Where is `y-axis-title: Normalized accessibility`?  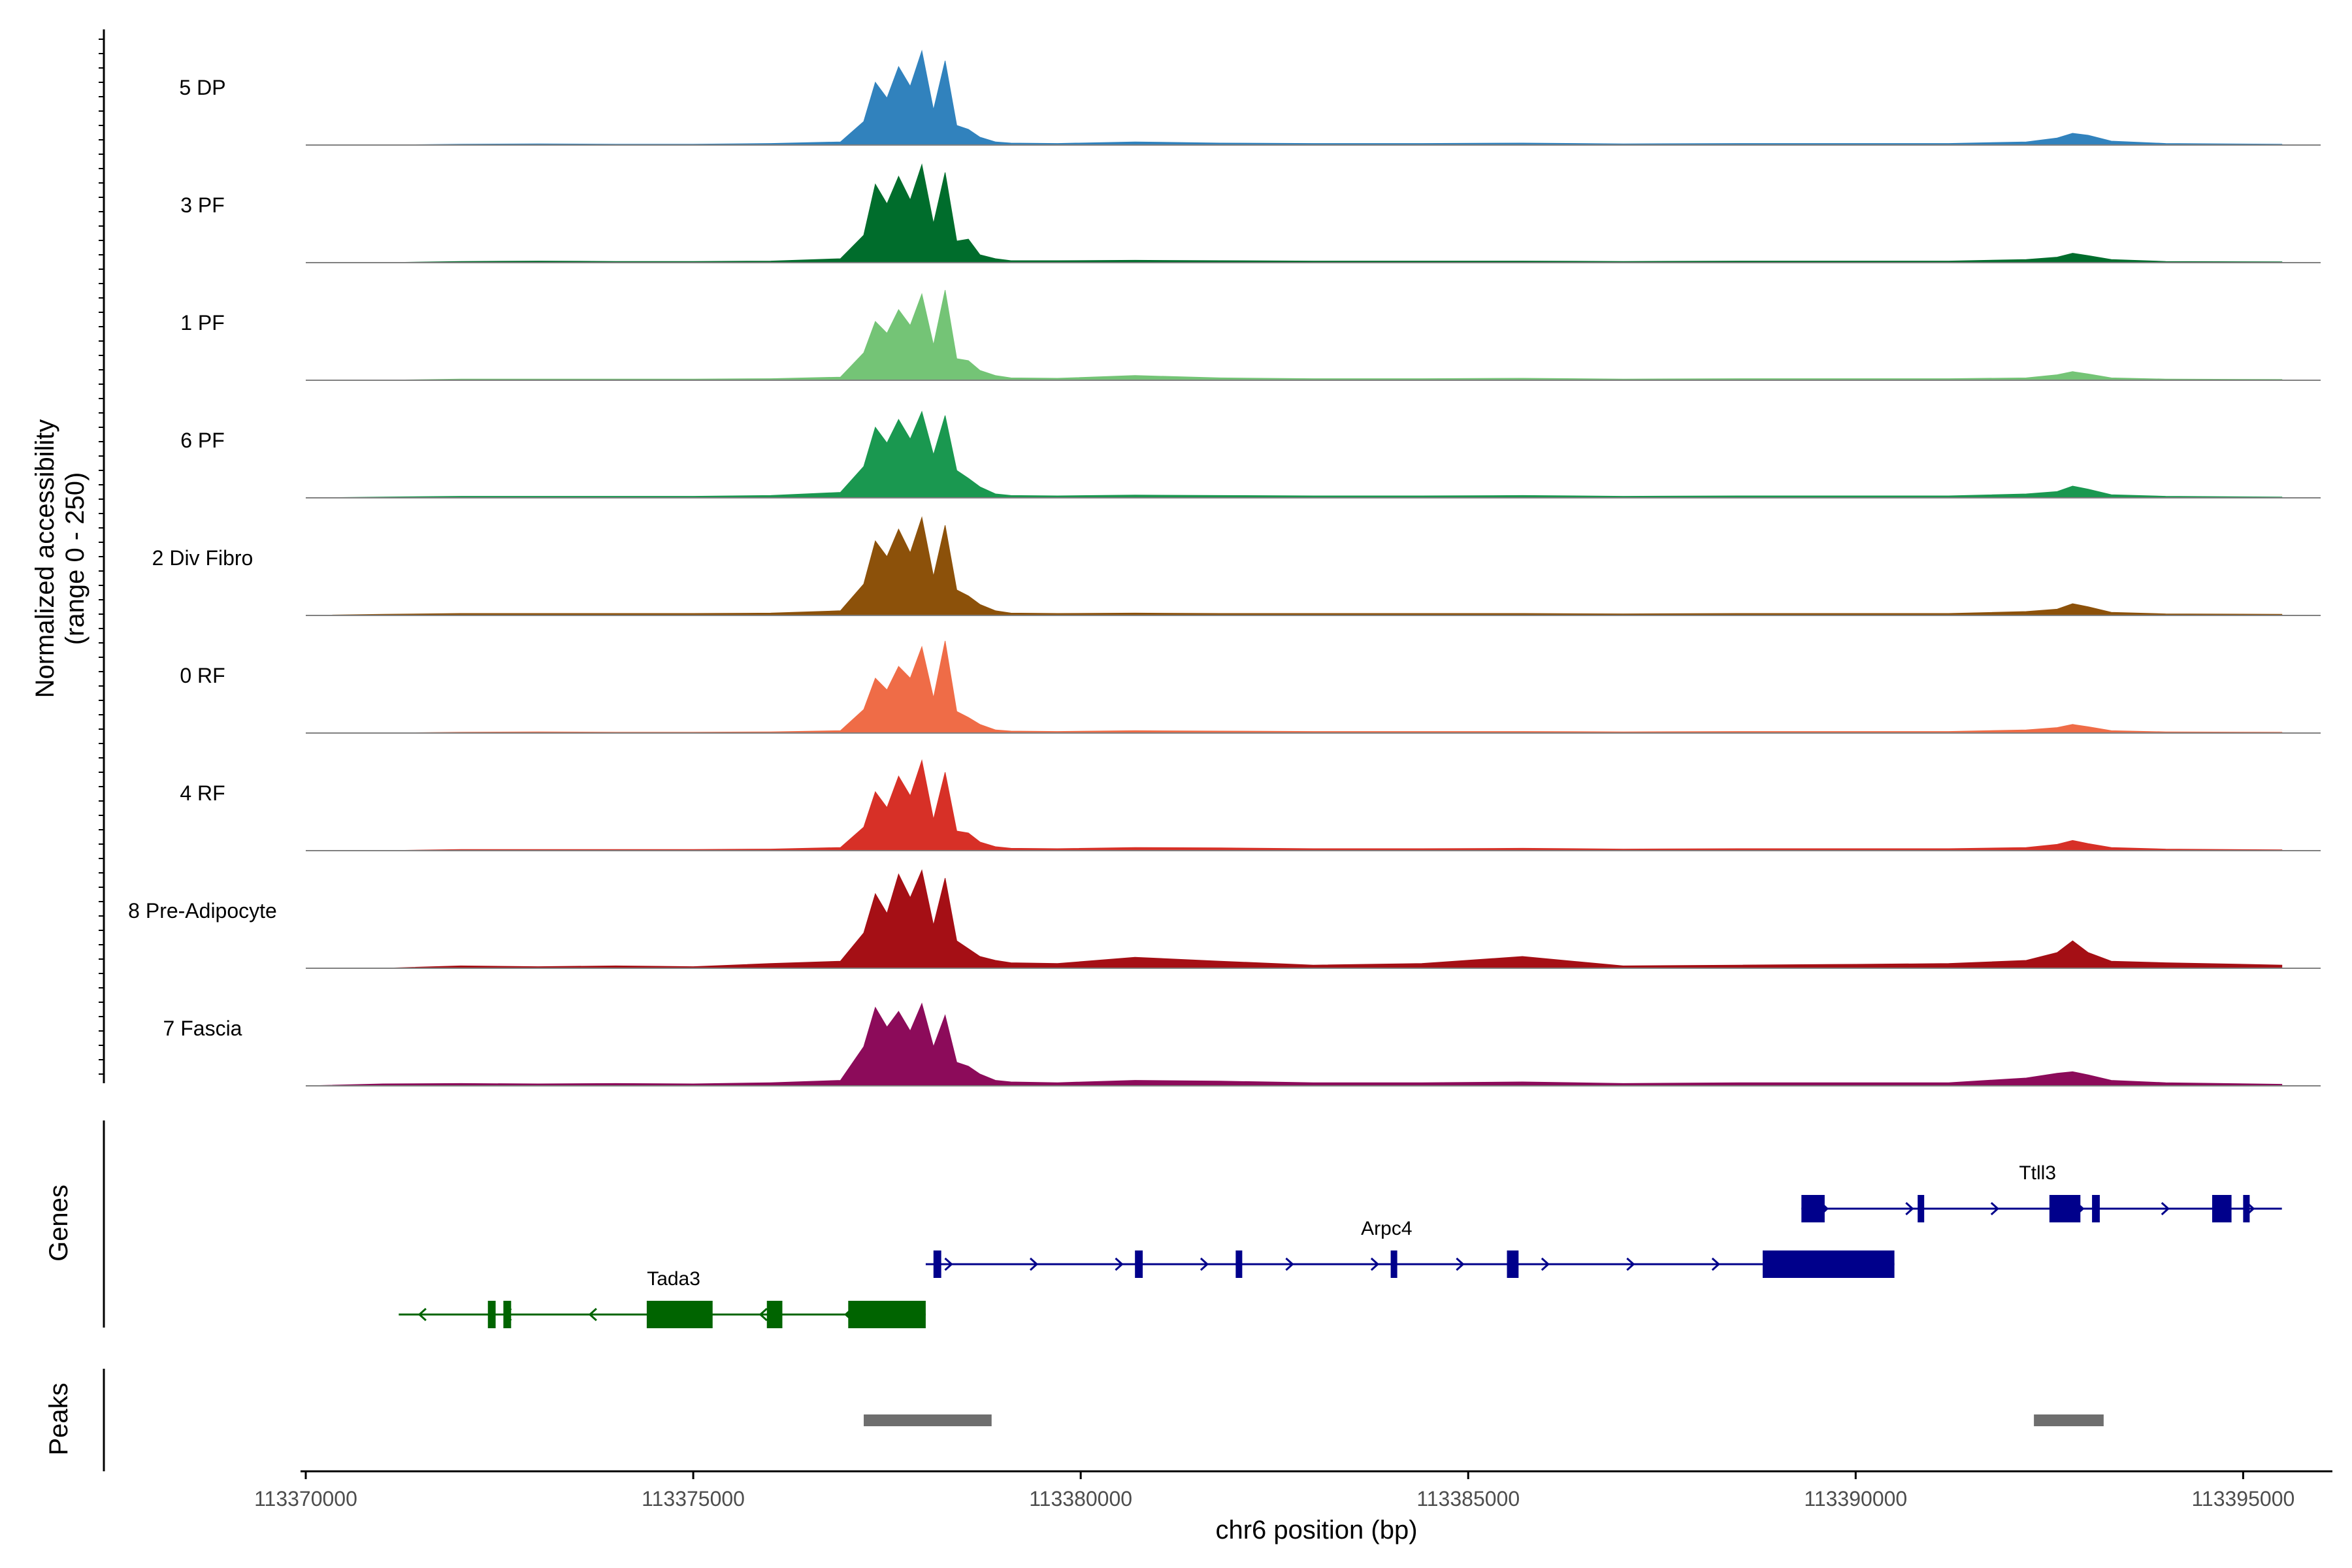
y-axis-title: Normalized accessibility is located at coordinates (45, 558).